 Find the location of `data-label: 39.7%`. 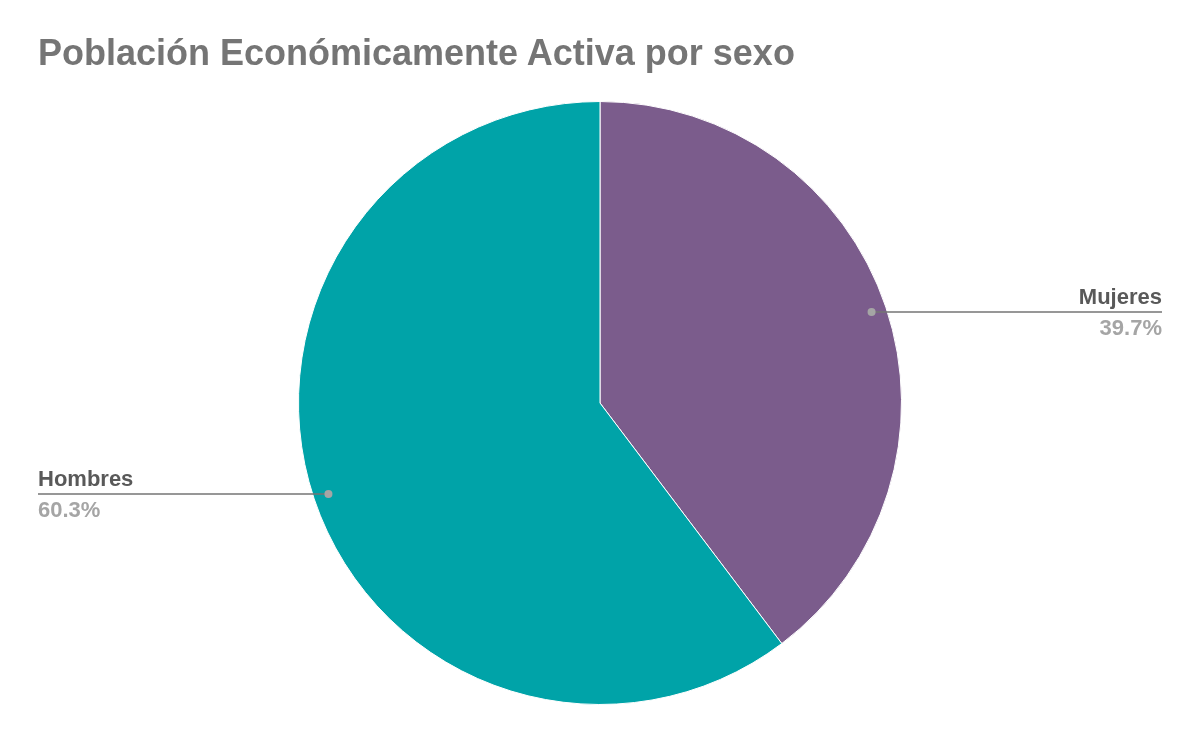

data-label: 39.7% is located at coordinates (1130, 327).